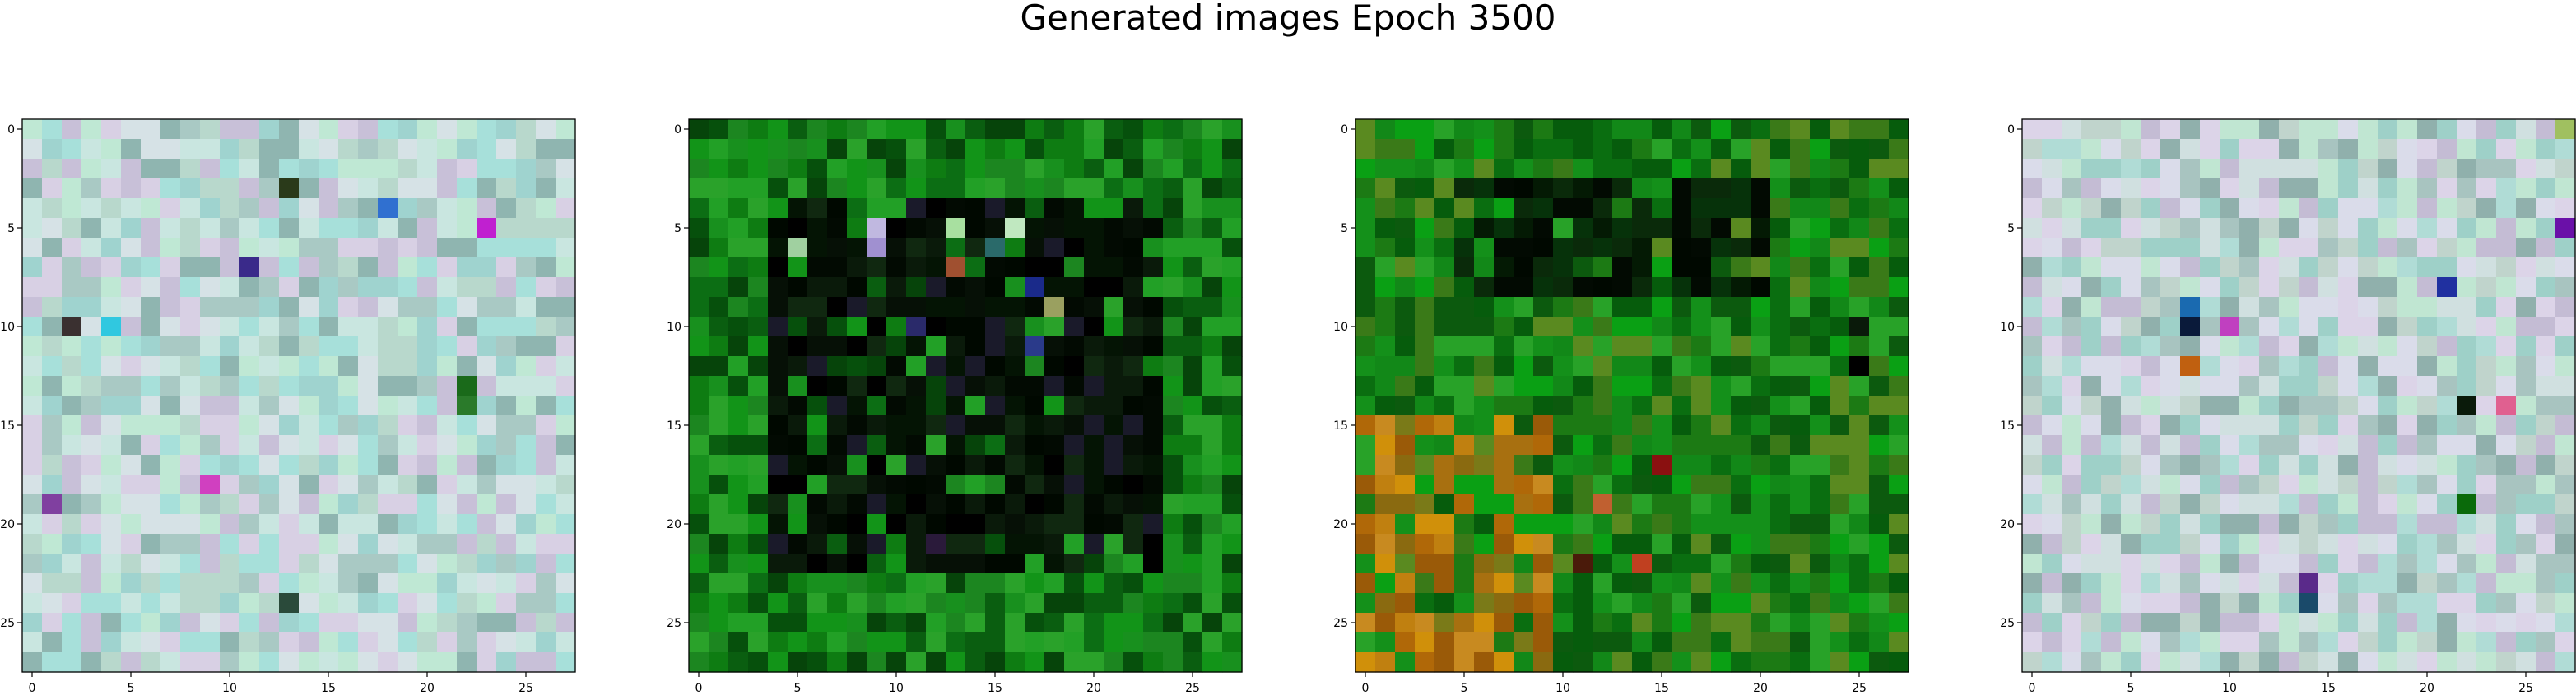 Image resolution: width=2576 pixels, height=695 pixels. Describe the element at coordinates (1464, 688) in the screenshot. I see `x-tick-label: 5` at that location.